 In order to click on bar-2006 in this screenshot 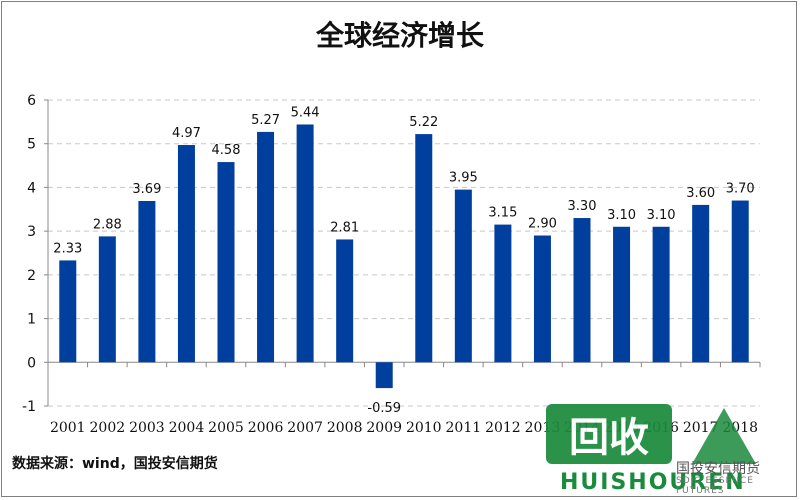, I will do `click(266, 247)`.